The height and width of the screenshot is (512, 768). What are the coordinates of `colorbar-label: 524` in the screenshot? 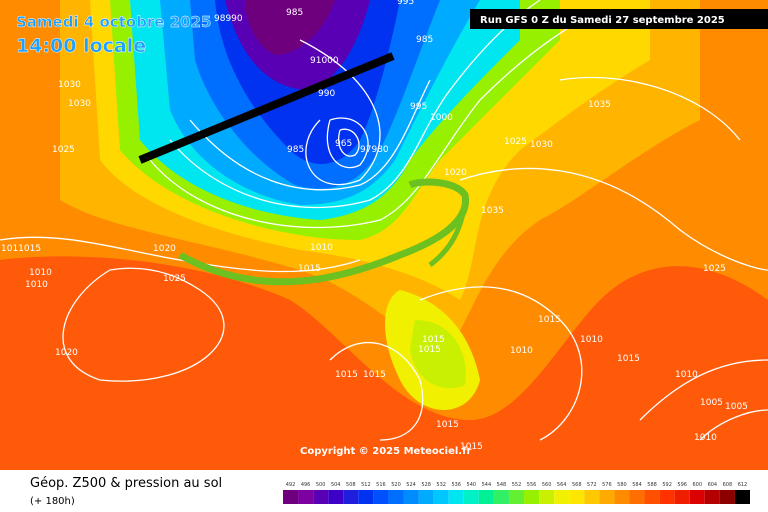 It's located at (411, 485).